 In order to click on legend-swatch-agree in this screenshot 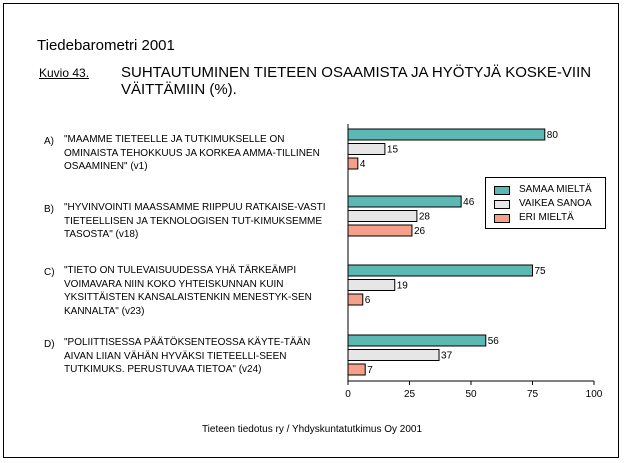, I will do `click(502, 190)`.